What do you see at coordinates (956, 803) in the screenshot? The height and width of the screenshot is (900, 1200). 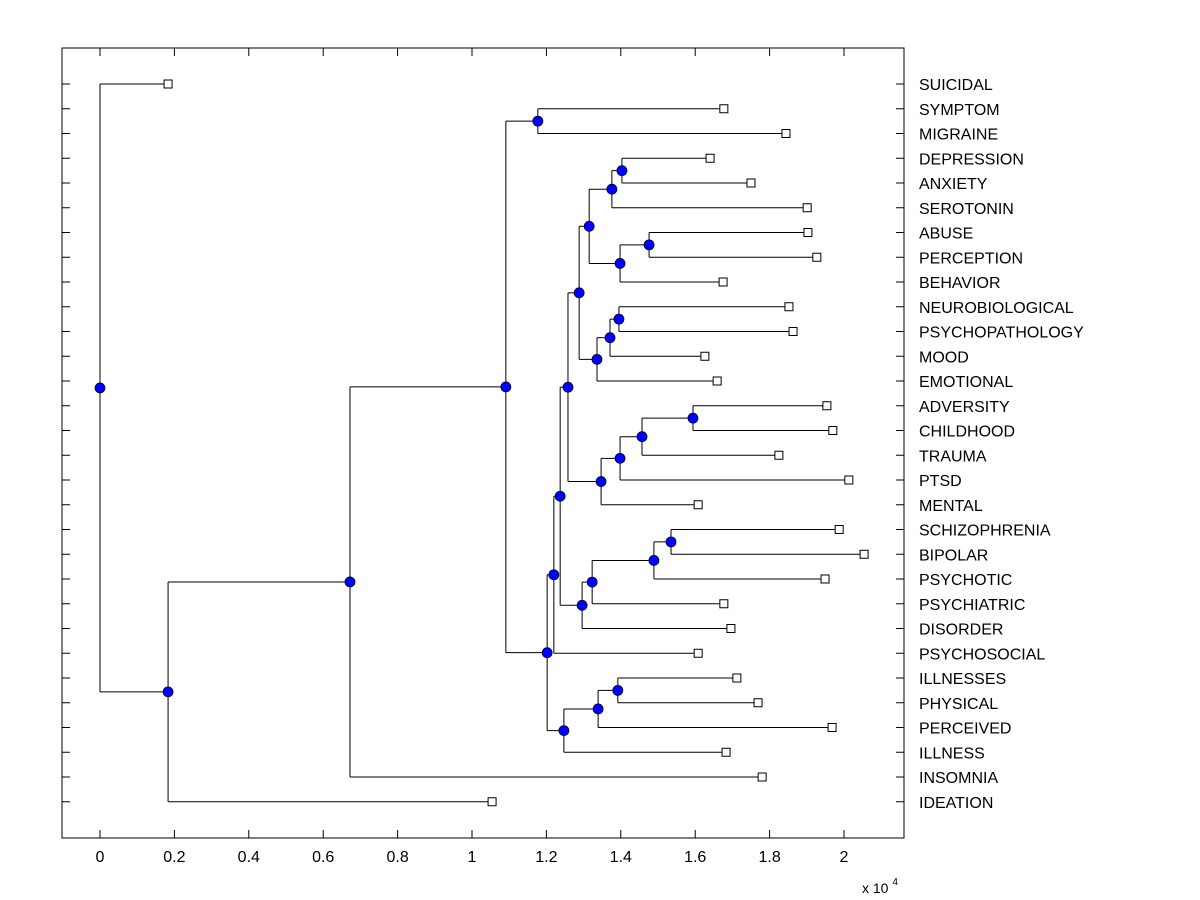 I see `leaf-label: IDEATION` at bounding box center [956, 803].